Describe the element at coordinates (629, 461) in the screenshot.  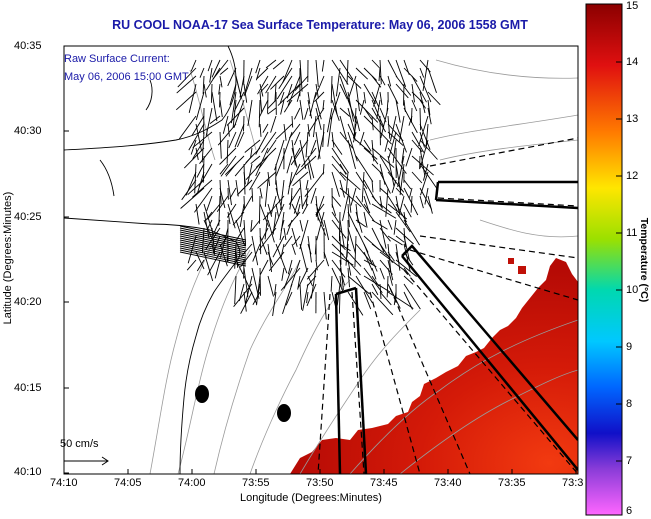
I see `colorbar-tick-label: 7` at that location.